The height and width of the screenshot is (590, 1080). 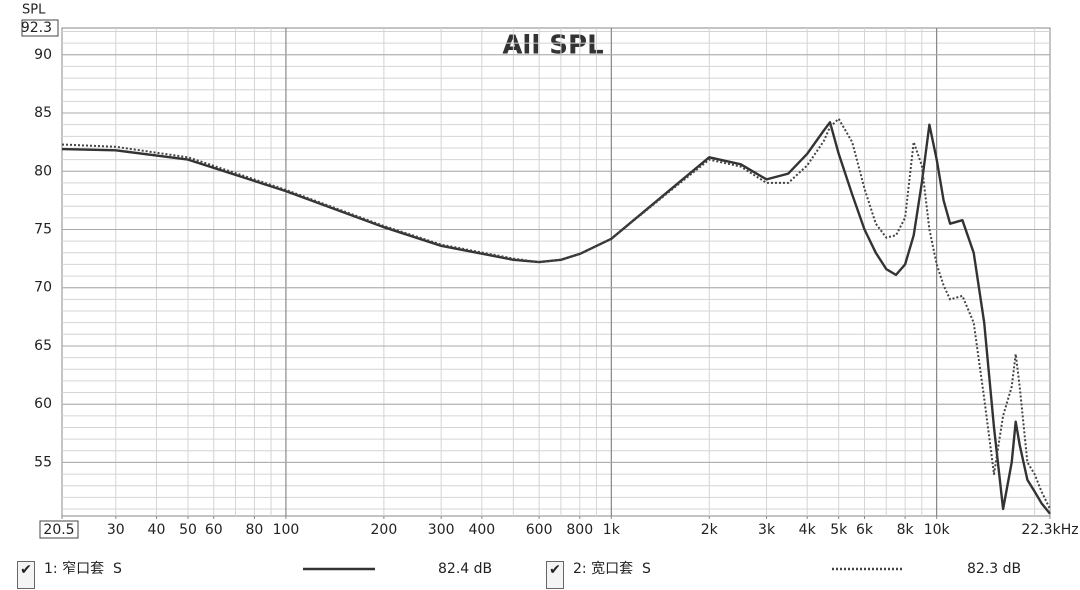 I want to click on x-tick-label: 200, so click(x=384, y=530).